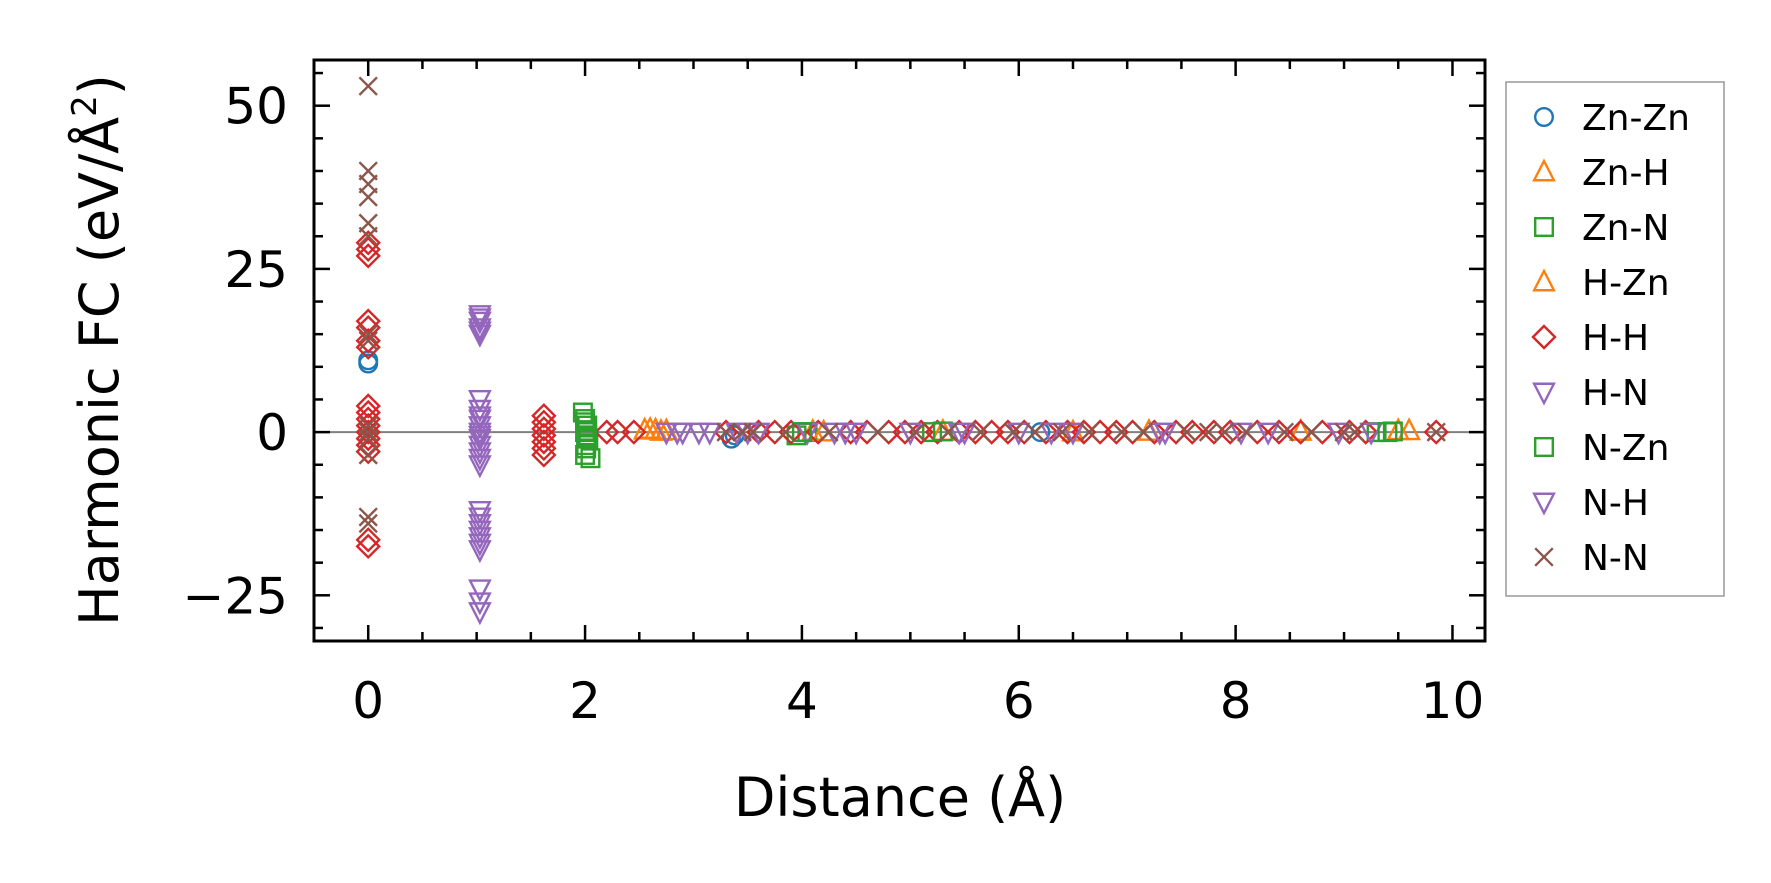 The width and height of the screenshot is (1771, 883). Describe the element at coordinates (1625, 448) in the screenshot. I see `legend-label: N-Zn` at that location.